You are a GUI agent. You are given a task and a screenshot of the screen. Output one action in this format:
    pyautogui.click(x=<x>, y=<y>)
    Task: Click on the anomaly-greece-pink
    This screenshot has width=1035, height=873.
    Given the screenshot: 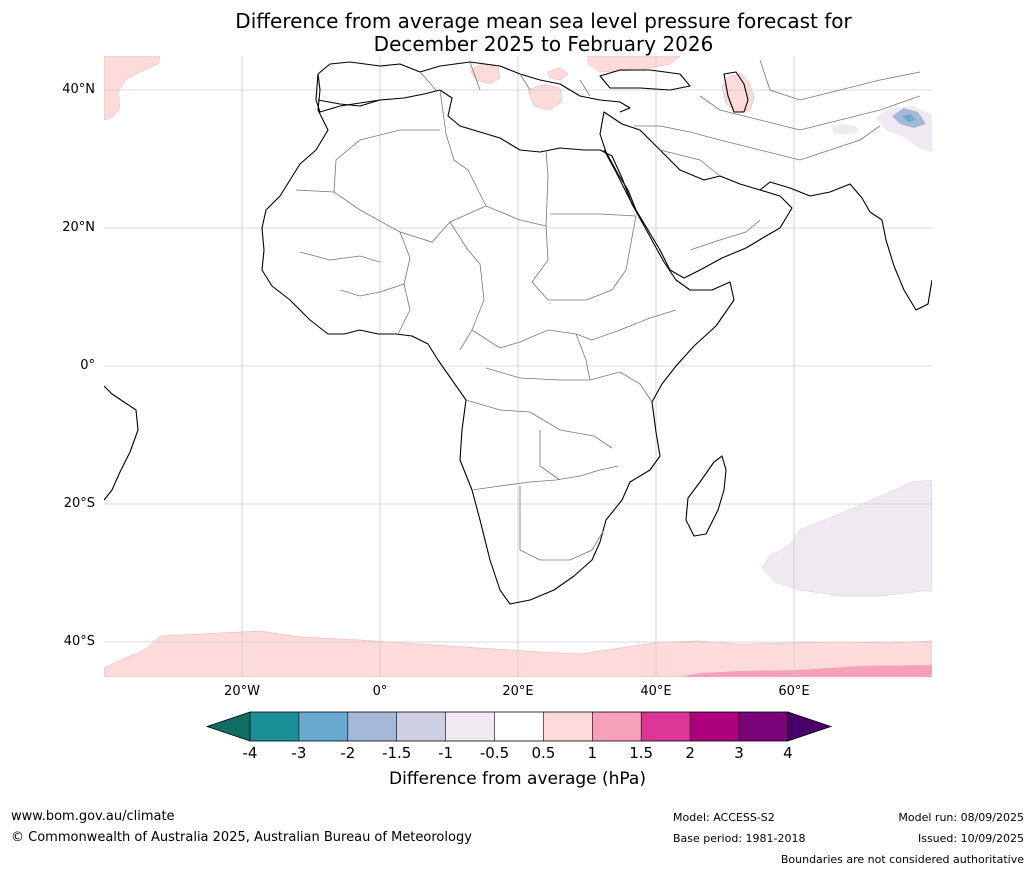 What is the action you would take?
    pyautogui.click(x=545, y=97)
    